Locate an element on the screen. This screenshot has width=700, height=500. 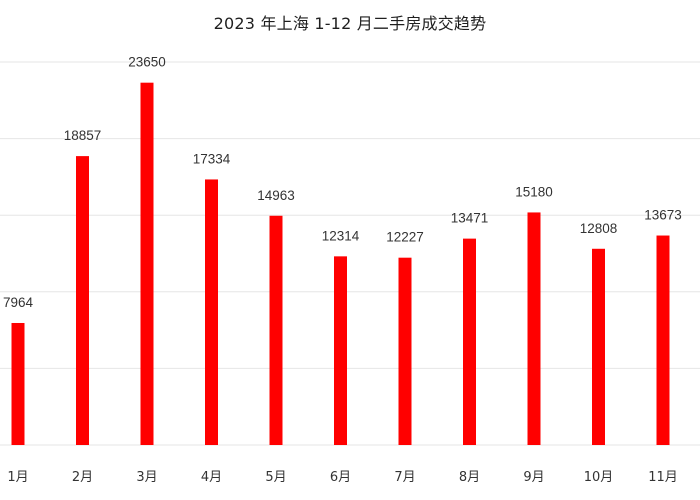
x-tick-label-3: 3月 is located at coordinates (146, 477).